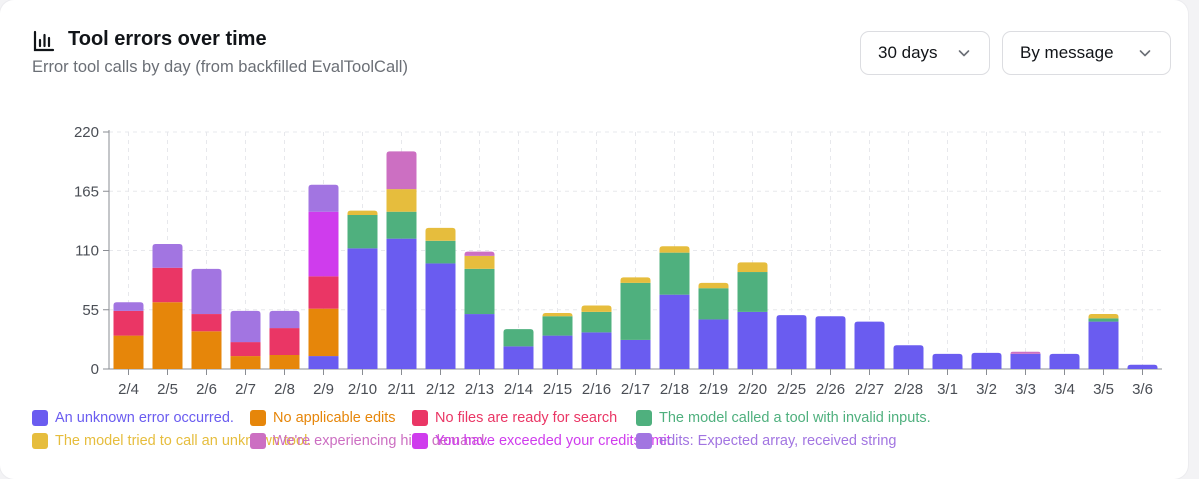 This screenshot has height=479, width=1199. Describe the element at coordinates (1103, 389) in the screenshot. I see `x-tick-label: 3/5` at that location.